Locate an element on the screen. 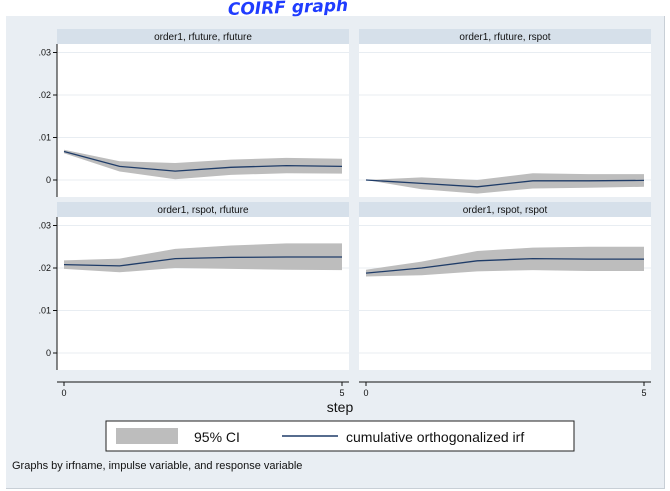 The width and height of the screenshot is (670, 491). legend-swatch-ci is located at coordinates (147, 436).